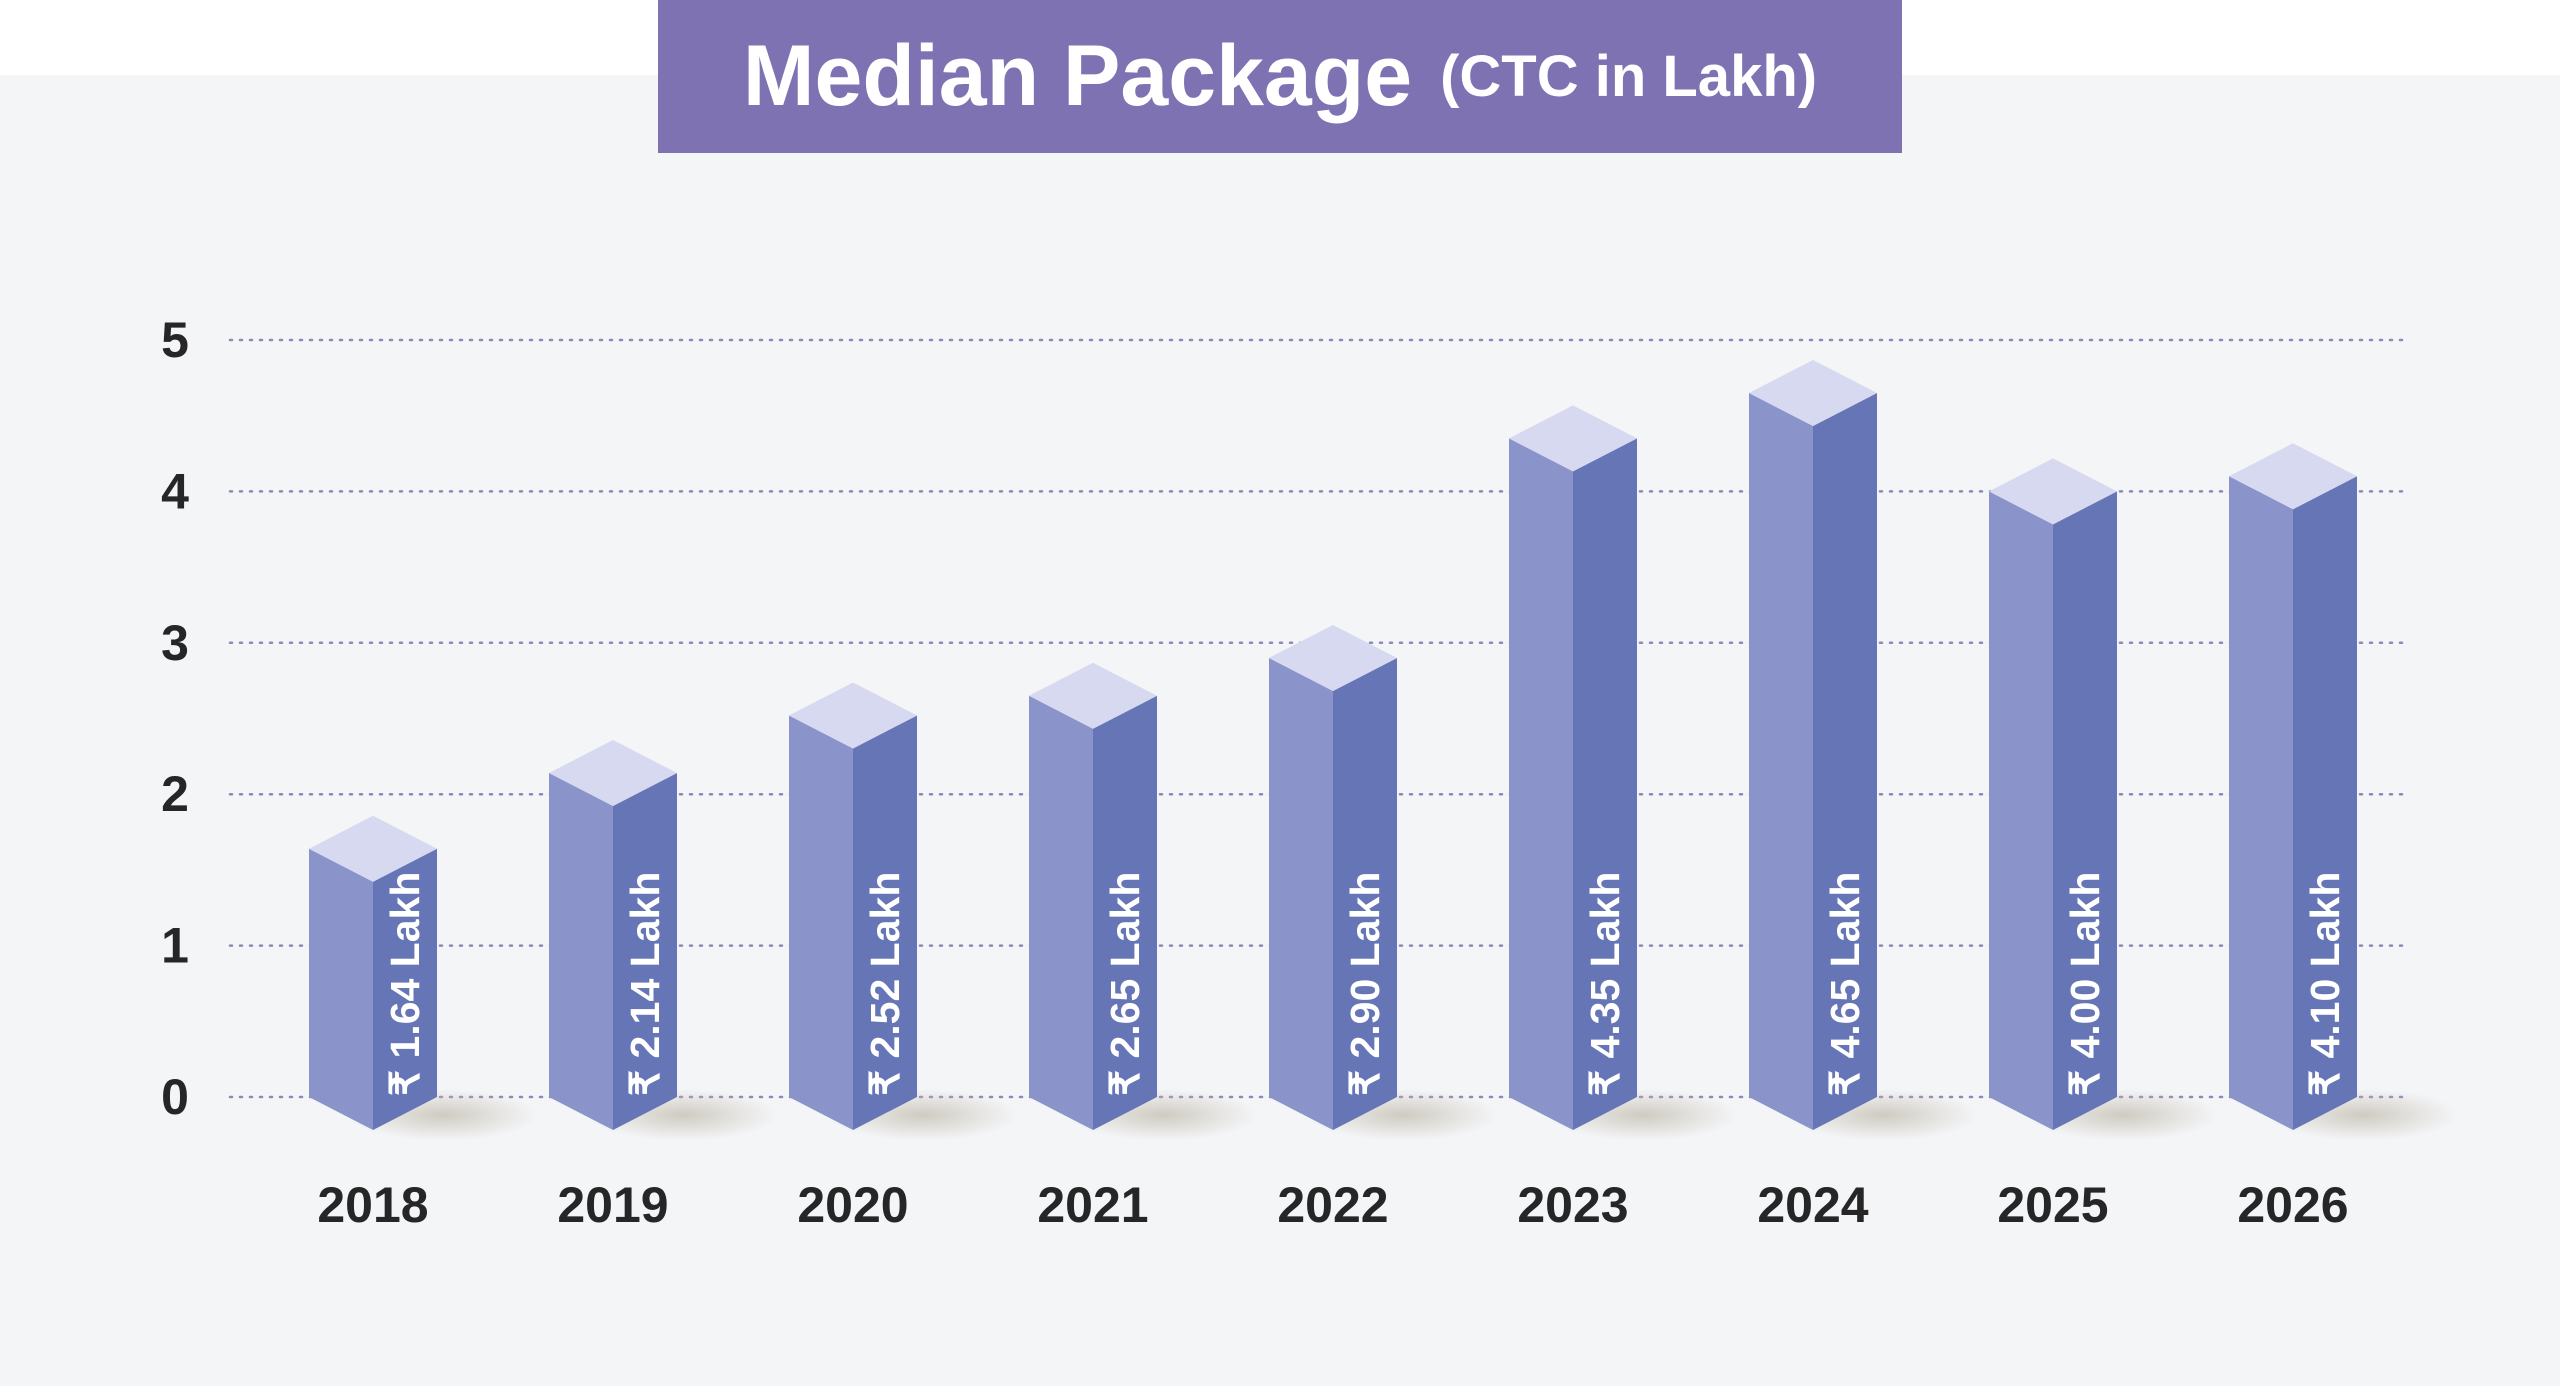 The height and width of the screenshot is (1386, 2560). What do you see at coordinates (175, 794) in the screenshot?
I see `y-tick-label: 2` at bounding box center [175, 794].